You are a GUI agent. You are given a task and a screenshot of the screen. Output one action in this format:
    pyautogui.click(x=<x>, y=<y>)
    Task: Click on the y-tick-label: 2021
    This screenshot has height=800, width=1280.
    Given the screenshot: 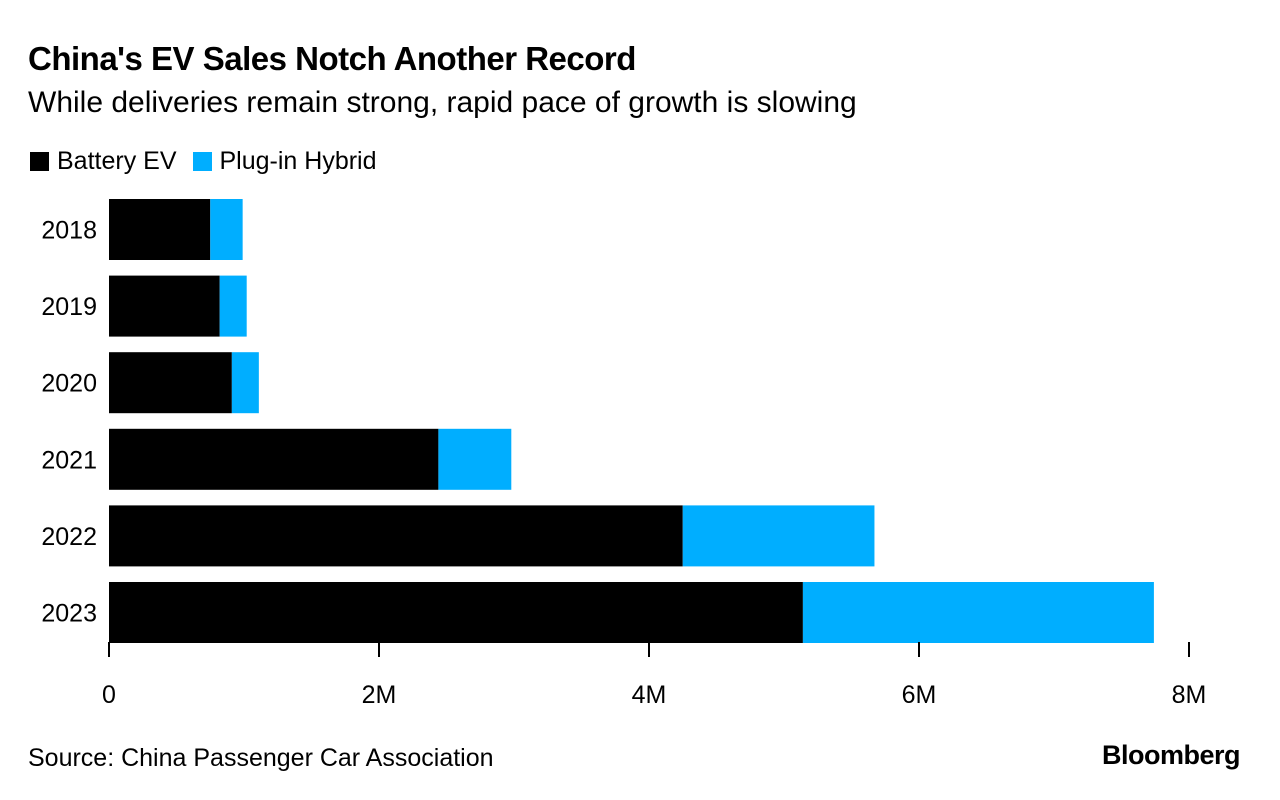 What is the action you would take?
    pyautogui.click(x=69, y=460)
    